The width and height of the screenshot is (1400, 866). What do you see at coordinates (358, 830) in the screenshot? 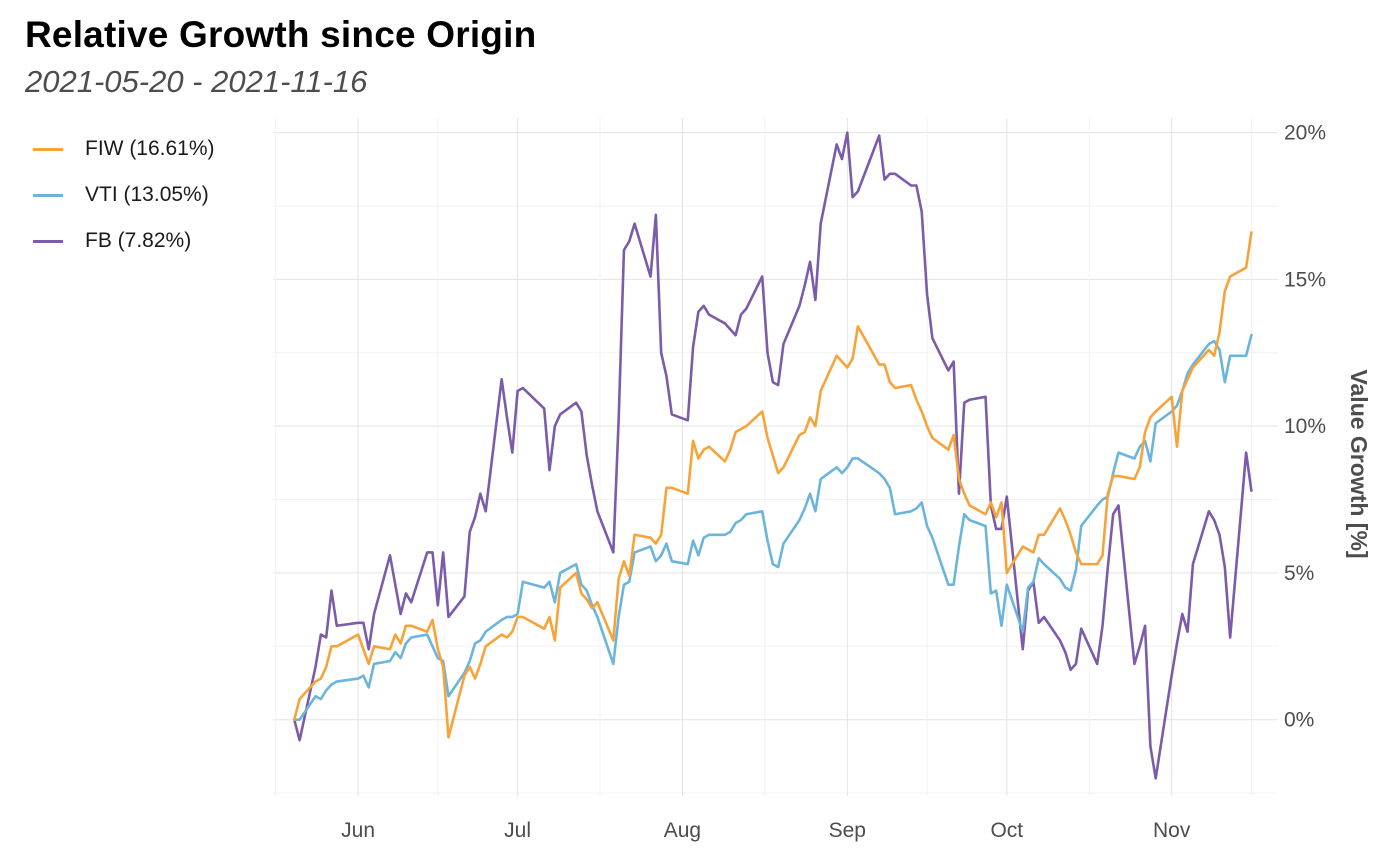
I see `x-tick-label: Jun` at bounding box center [358, 830].